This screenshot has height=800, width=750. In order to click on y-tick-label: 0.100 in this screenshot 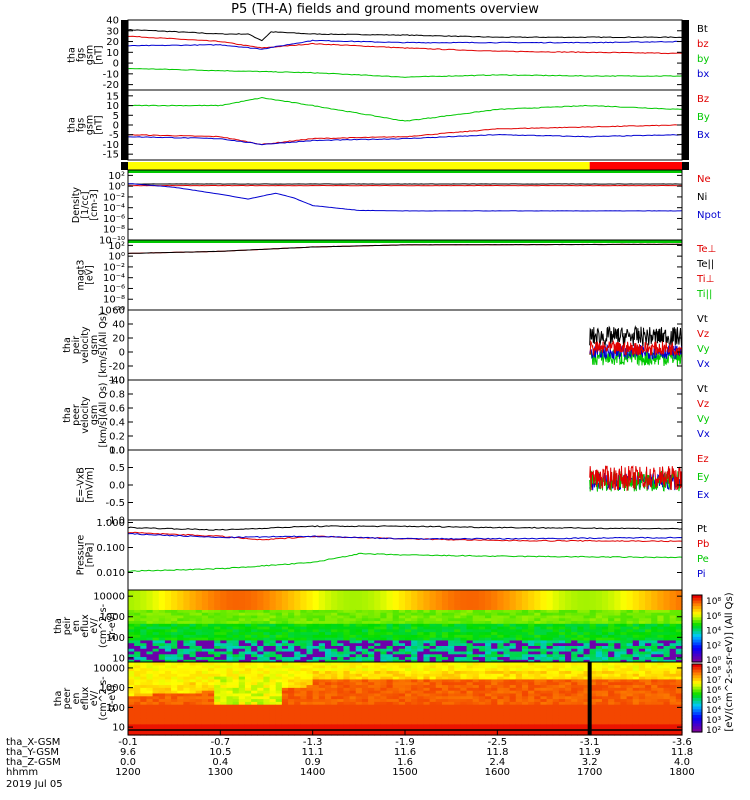, I will do `click(110, 548)`.